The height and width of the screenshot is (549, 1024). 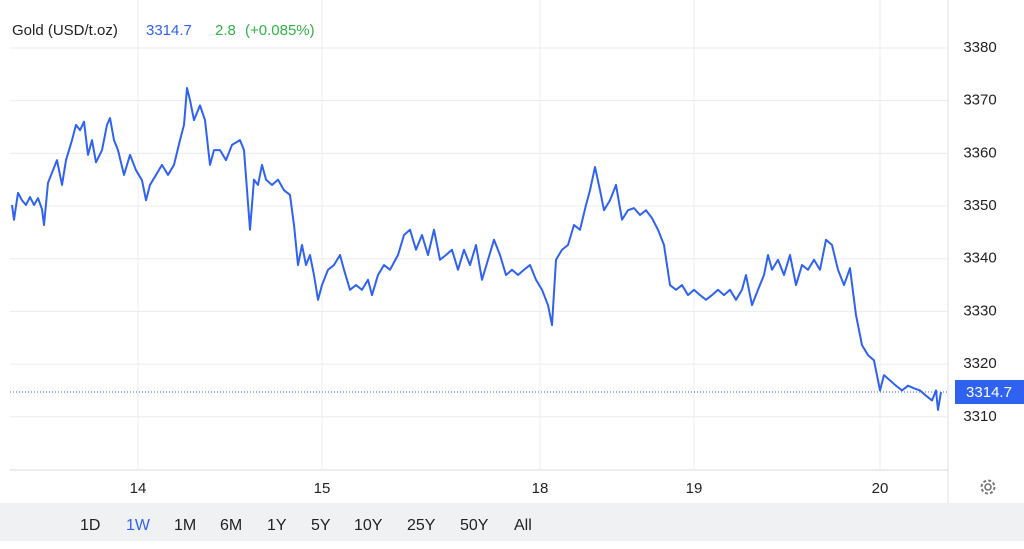 What do you see at coordinates (880, 488) in the screenshot?
I see `x-tick-label: 20` at bounding box center [880, 488].